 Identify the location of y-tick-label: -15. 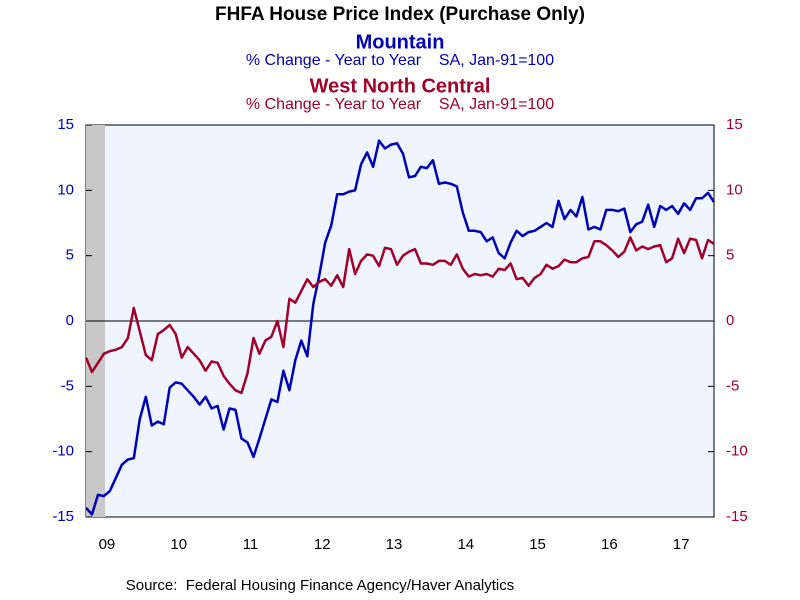
(63, 516).